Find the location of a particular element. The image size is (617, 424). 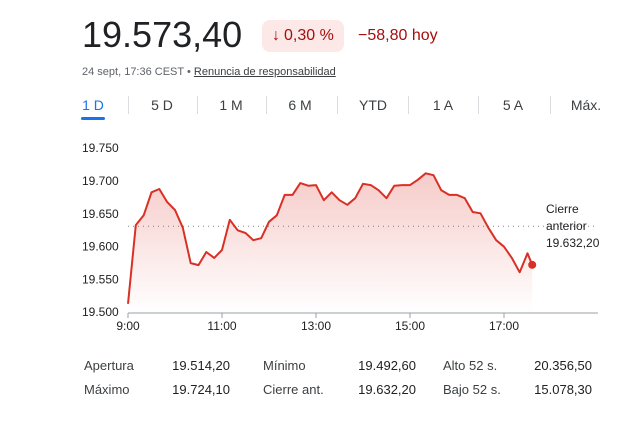

x-tick-label: 17:00 is located at coordinates (504, 326).